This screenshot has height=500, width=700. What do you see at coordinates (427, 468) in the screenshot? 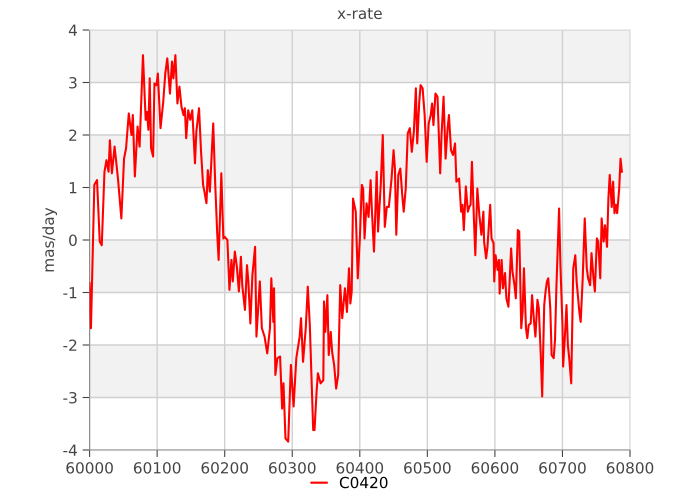
I see `x-tick-label: 60500` at bounding box center [427, 468].